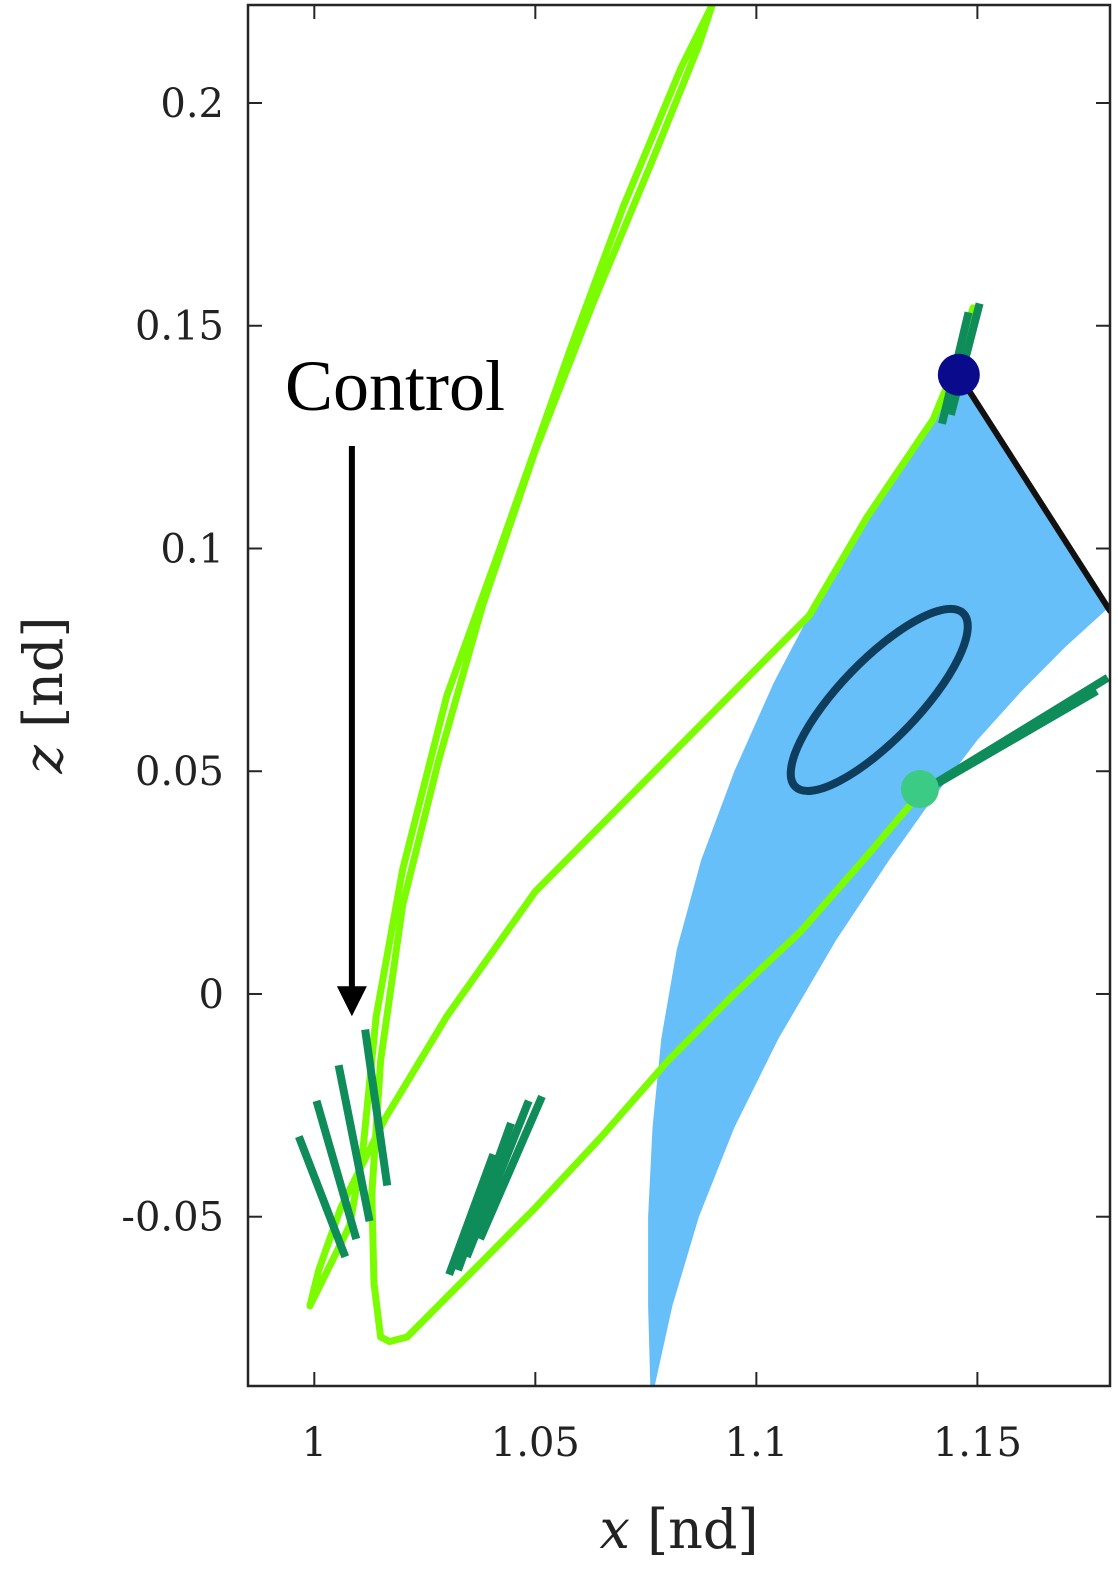  What do you see at coordinates (43, 680) in the screenshot?
I see `y-axis-unit: [nd]` at bounding box center [43, 680].